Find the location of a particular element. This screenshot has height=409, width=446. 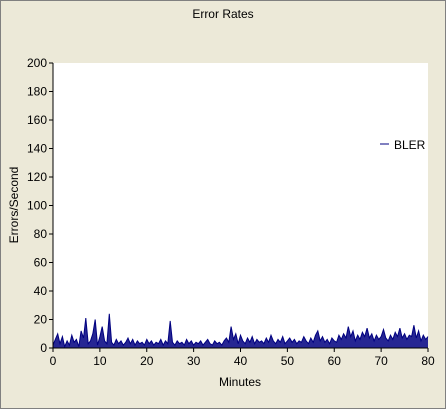

y-tick-label: 80 is located at coordinates (41, 234).